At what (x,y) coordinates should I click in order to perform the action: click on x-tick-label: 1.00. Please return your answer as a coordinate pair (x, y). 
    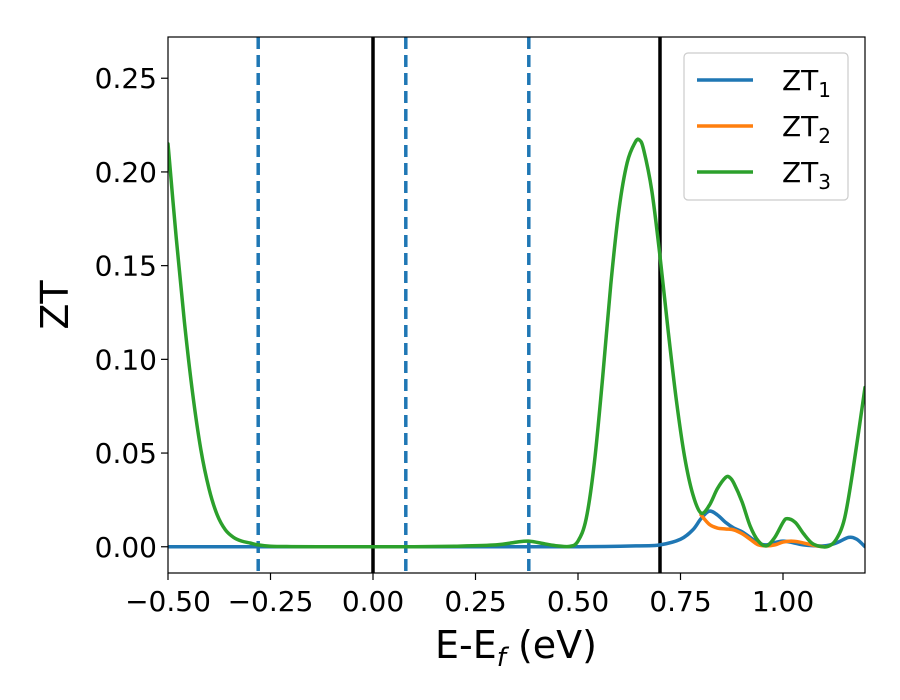
    Looking at the image, I should click on (783, 601).